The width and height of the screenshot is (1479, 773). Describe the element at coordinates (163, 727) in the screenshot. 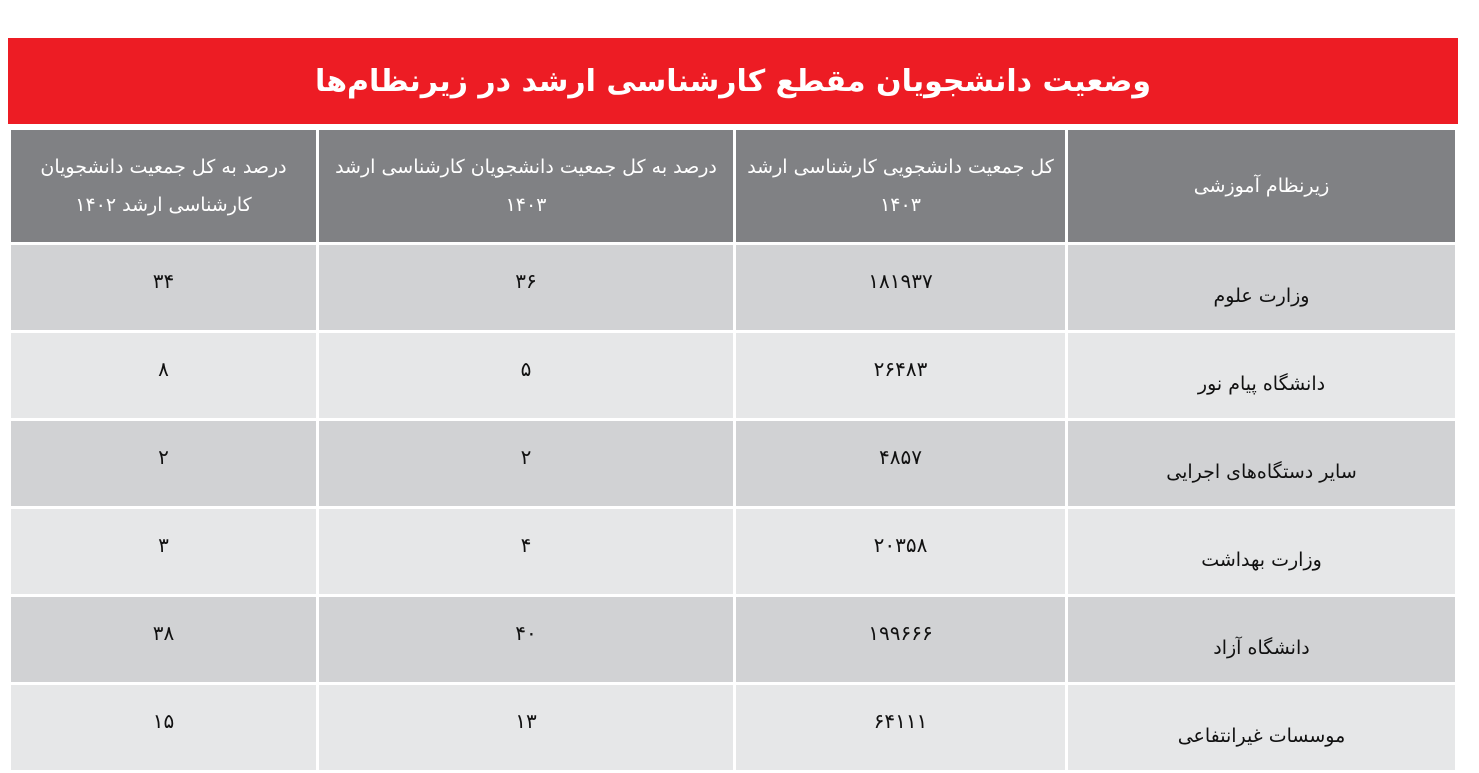

I see `table-cell: ۱۵` at that location.